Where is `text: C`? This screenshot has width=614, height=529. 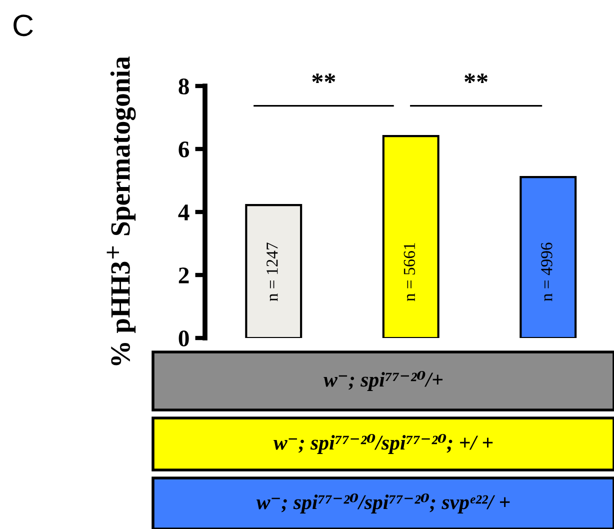 text: C is located at coordinates (23, 25).